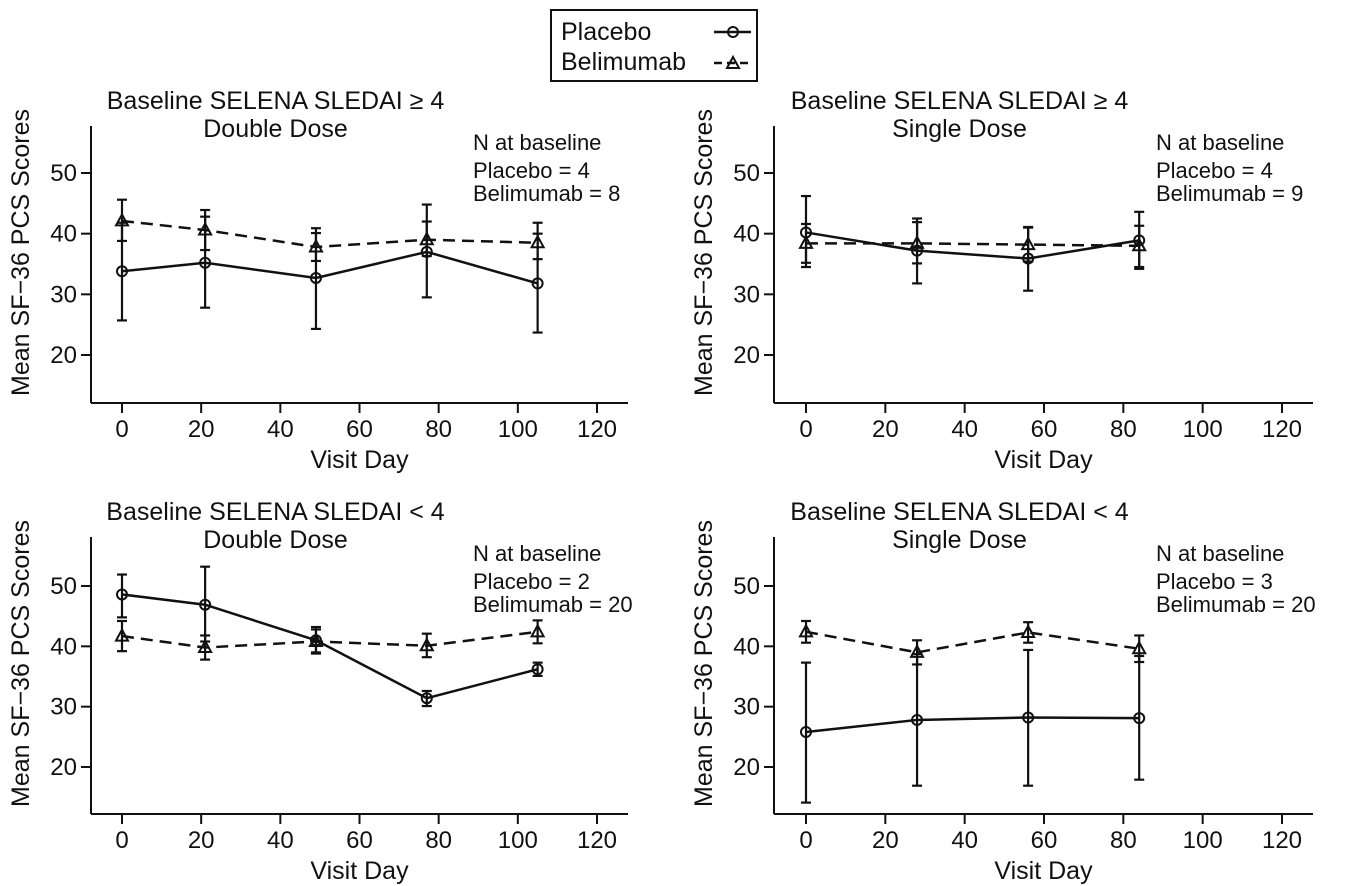  What do you see at coordinates (546, 193) in the screenshot?
I see `annotation-line: Belimumab = 8` at bounding box center [546, 193].